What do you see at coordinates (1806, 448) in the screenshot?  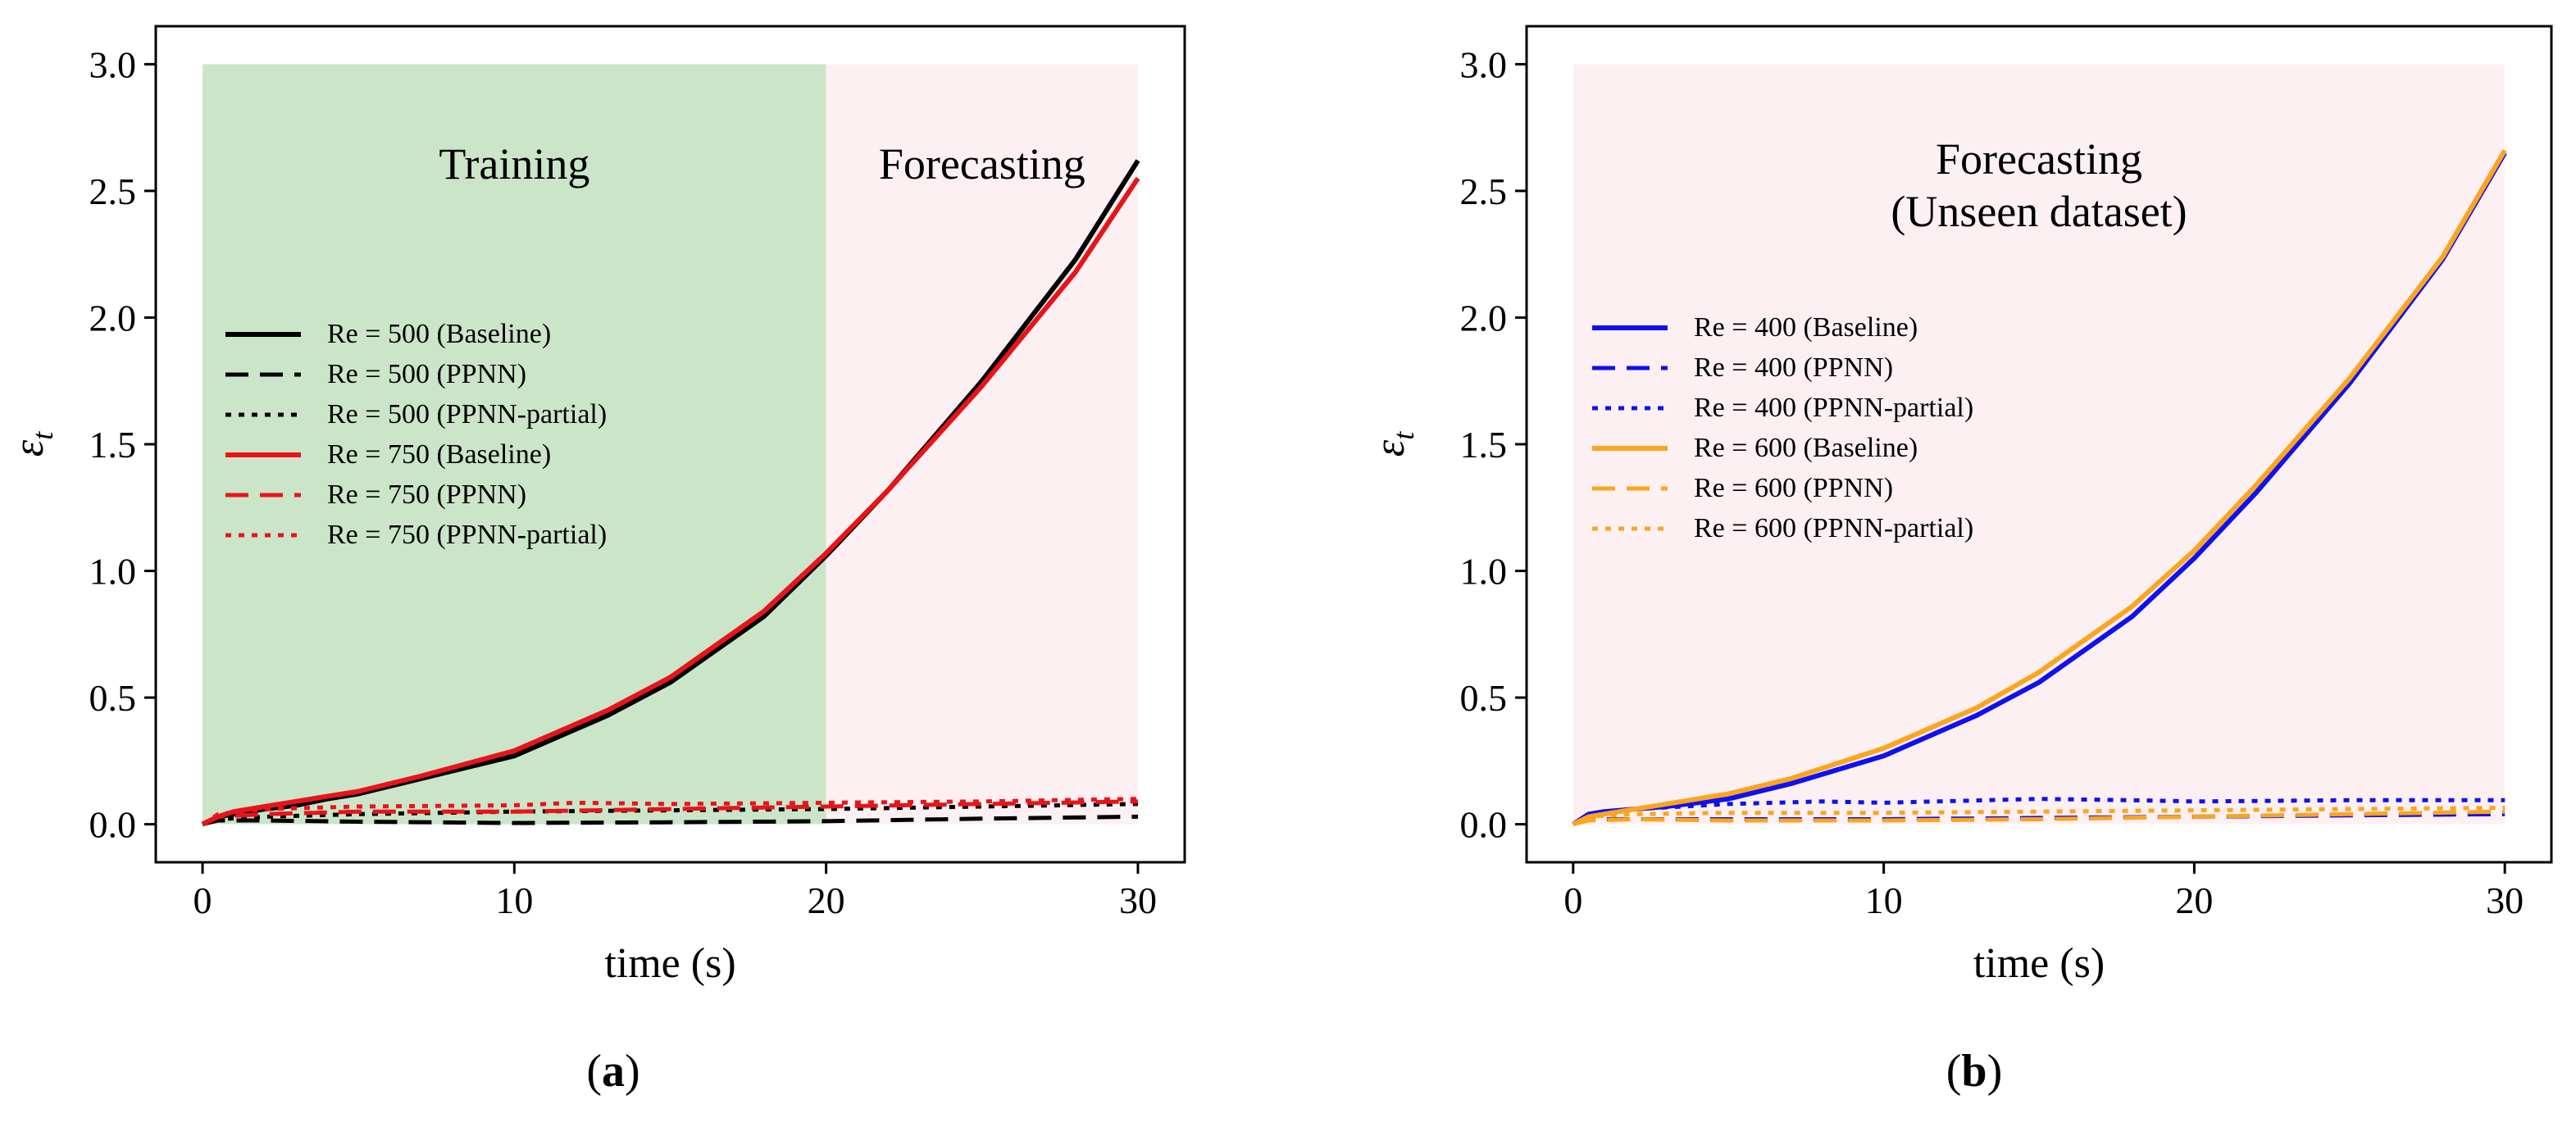 I see `legend-entry: Re = 600 (Baseline)` at bounding box center [1806, 448].